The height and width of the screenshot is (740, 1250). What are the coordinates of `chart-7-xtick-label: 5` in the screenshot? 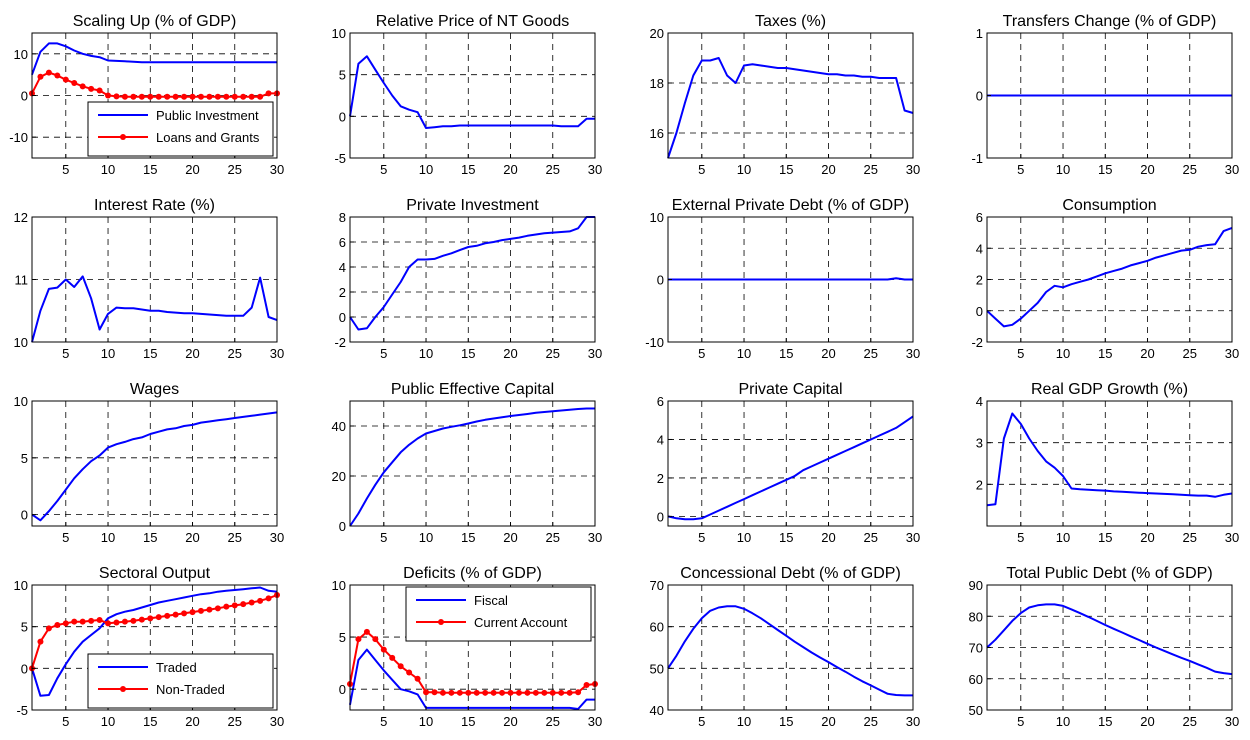 It's located at (701, 353).